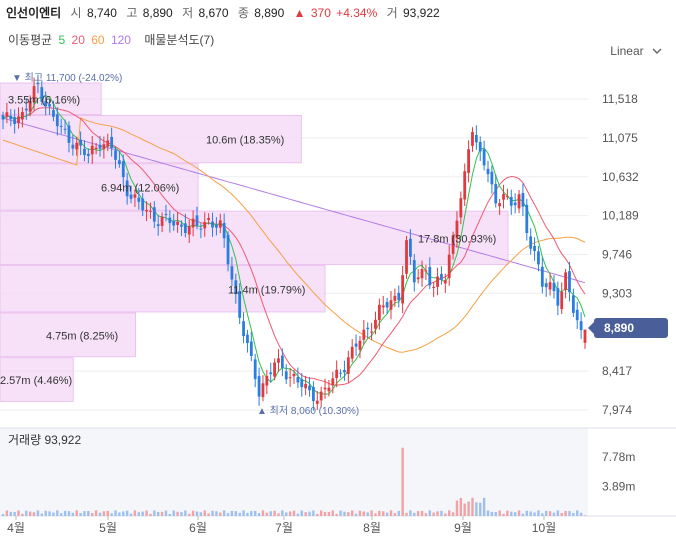  I want to click on volume-profile-toggle: 매물분석도(7), so click(179, 40).